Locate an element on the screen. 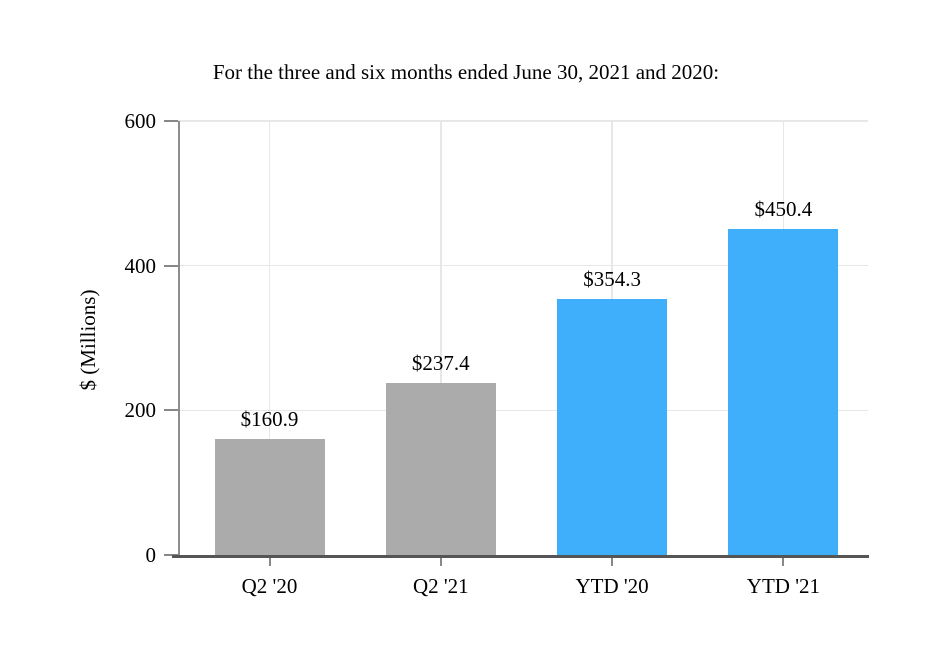 This screenshot has width=932, height=666. bar-value-label: $237.4 is located at coordinates (440, 363).